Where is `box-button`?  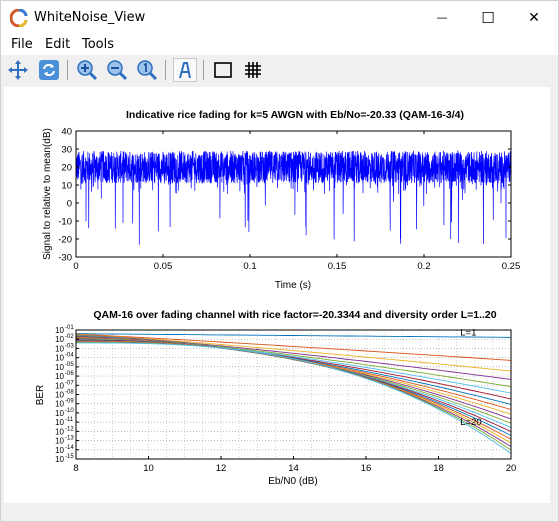 box-button is located at coordinates (223, 70).